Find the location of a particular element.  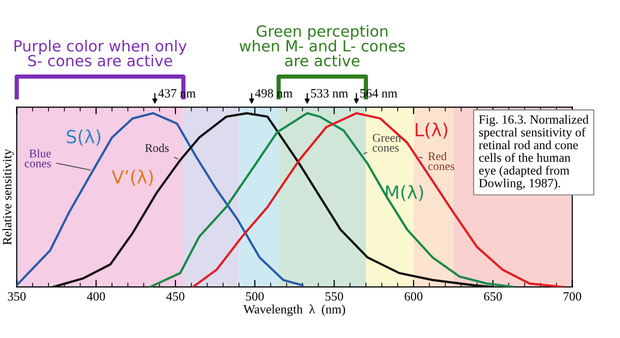

annotation: 533 nm is located at coordinates (329, 93).